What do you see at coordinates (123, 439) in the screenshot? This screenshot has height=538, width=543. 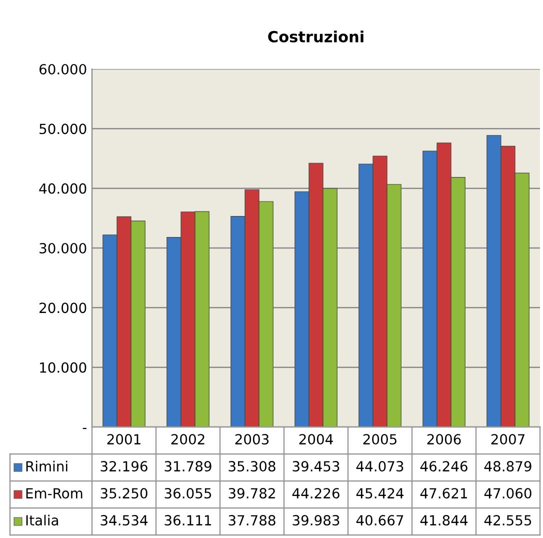 I see `x-tick-label: 2001` at bounding box center [123, 439].